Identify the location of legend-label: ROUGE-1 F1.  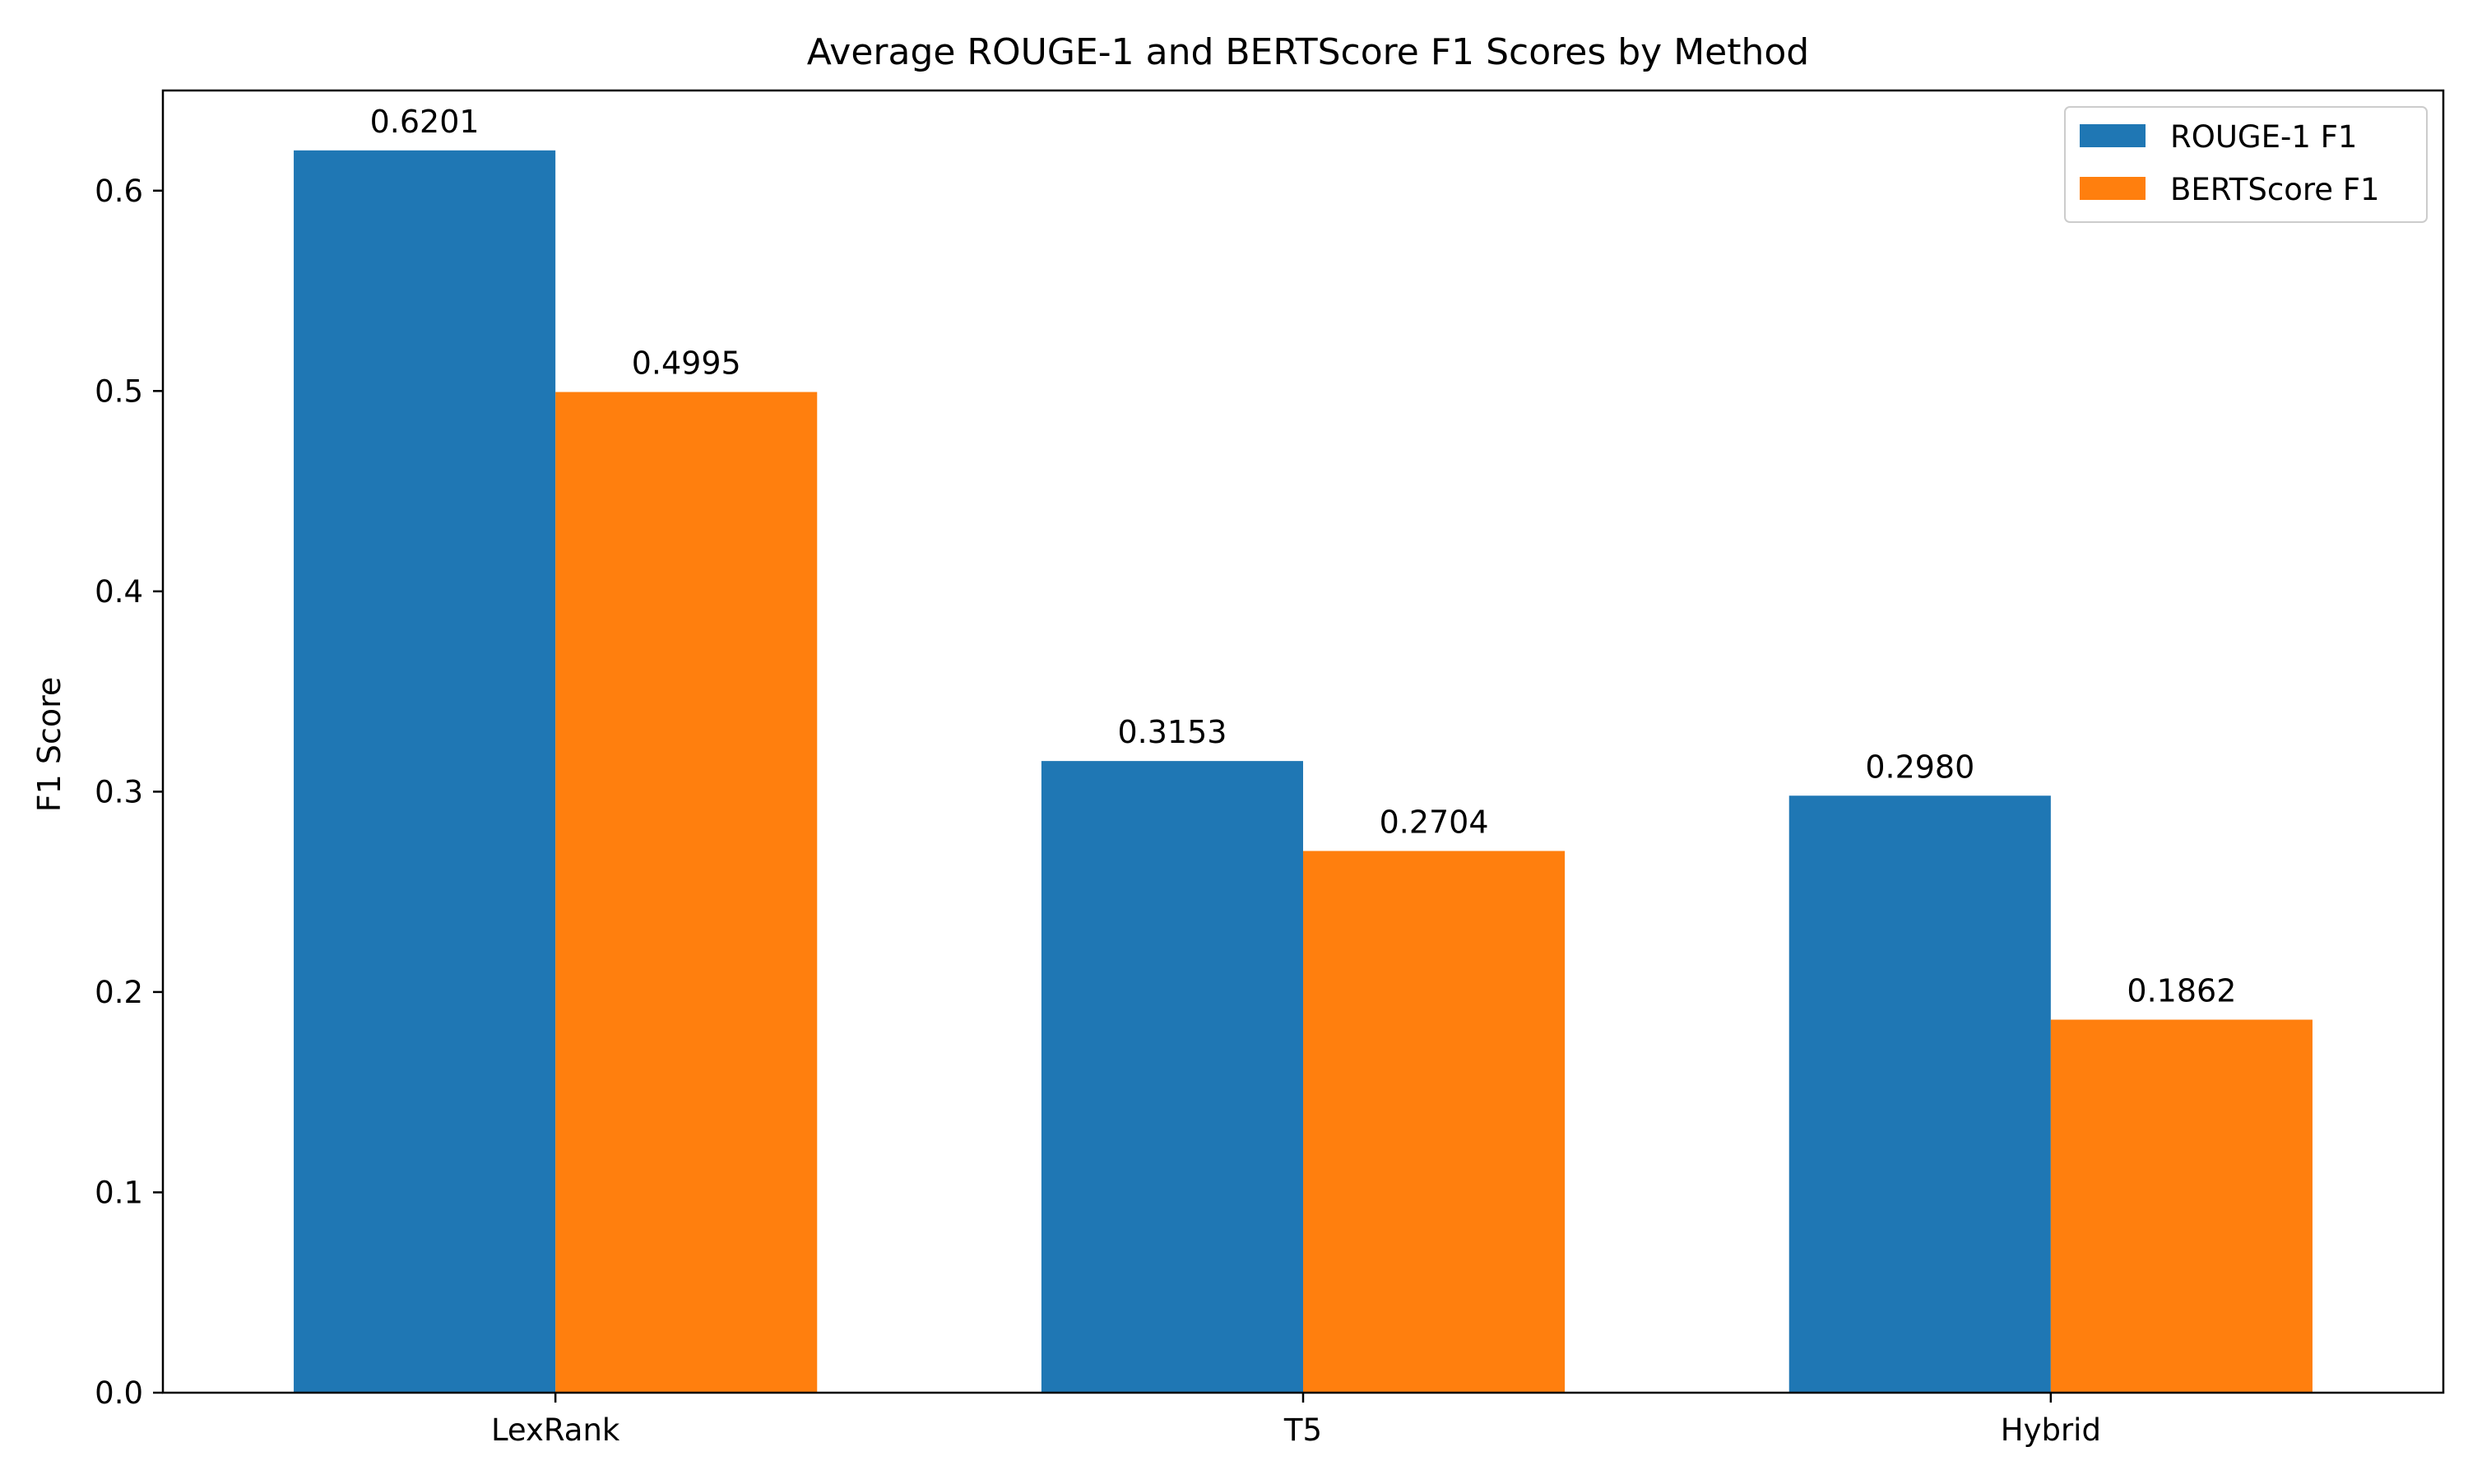
(2263, 137).